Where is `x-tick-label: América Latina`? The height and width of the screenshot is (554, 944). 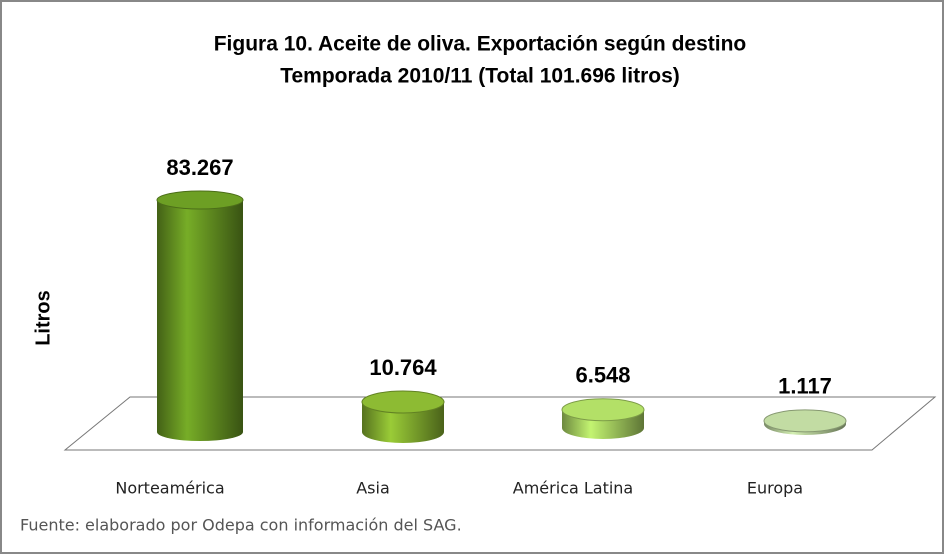 x-tick-label: América Latina is located at coordinates (573, 488).